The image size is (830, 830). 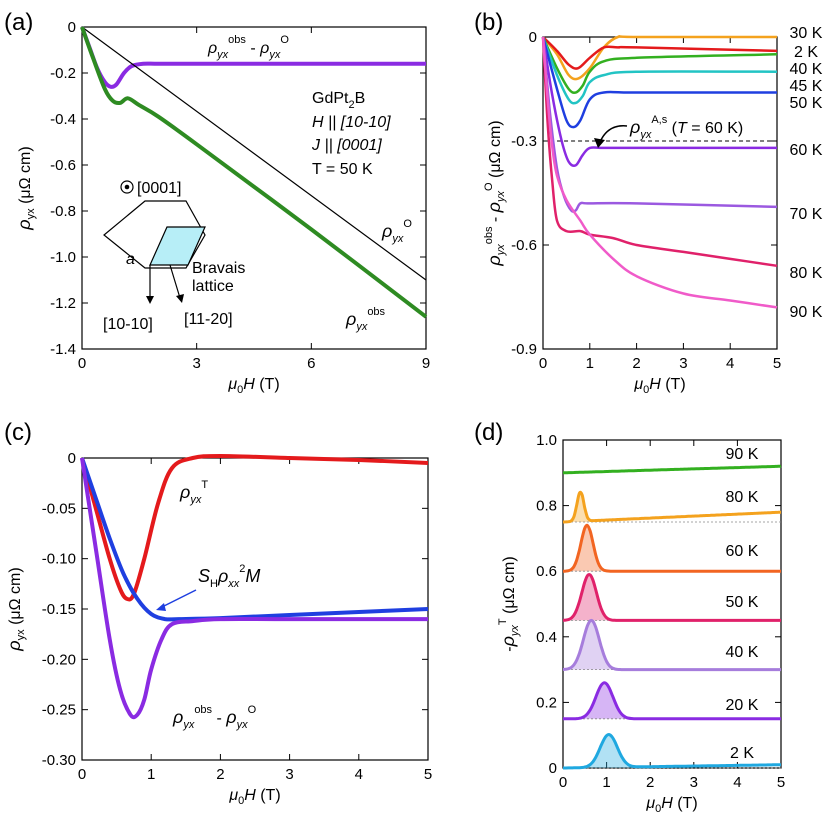 What do you see at coordinates (180, 298) in the screenshot?
I see `arrow-diagonal-icon` at bounding box center [180, 298].